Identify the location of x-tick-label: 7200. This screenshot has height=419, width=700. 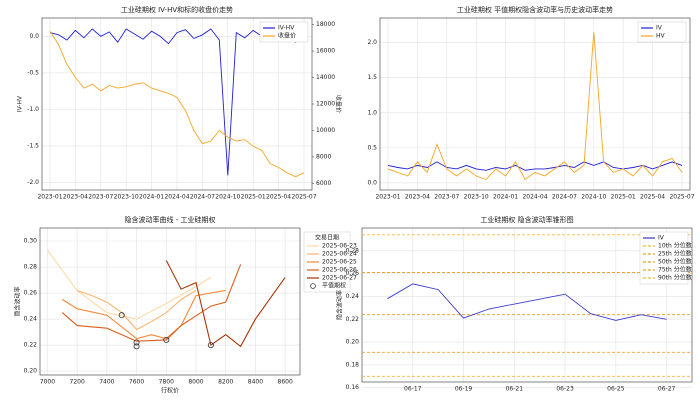
(77, 382).